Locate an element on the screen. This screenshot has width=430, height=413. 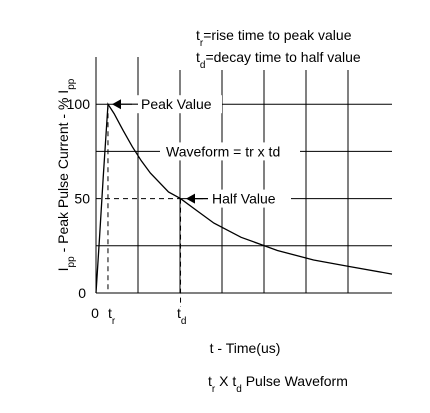
legend-decay-time: td=decay time to half value is located at coordinates (278, 60).